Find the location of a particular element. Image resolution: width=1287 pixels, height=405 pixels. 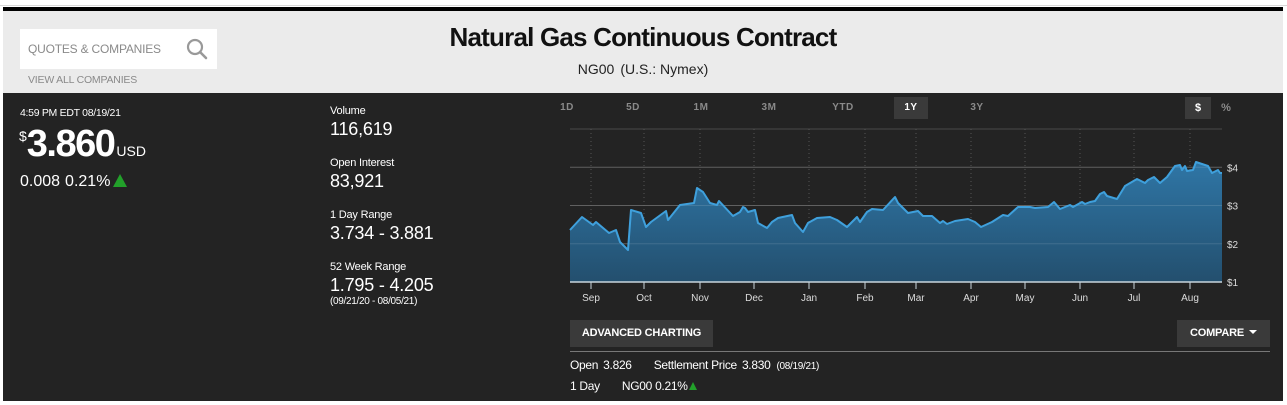

change-percent: 0.21% is located at coordinates (88, 181).